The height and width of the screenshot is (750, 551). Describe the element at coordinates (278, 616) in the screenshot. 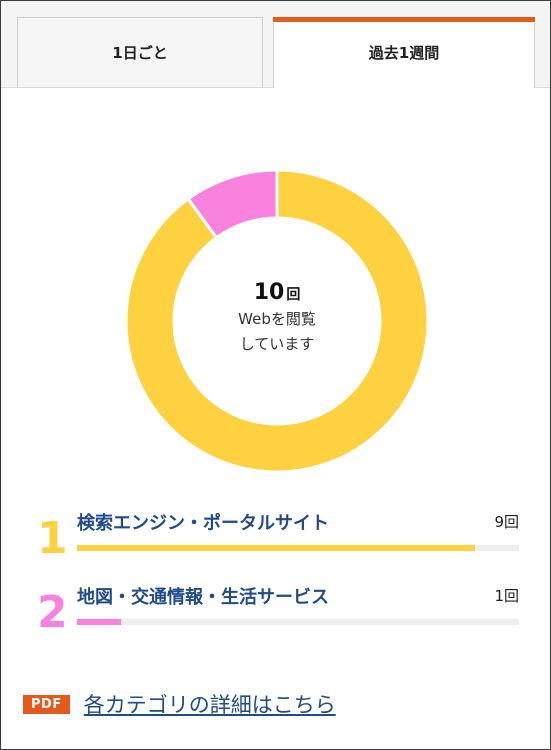

I see `category-row: 2 地図・交通情報・生活サービス 1回` at that location.